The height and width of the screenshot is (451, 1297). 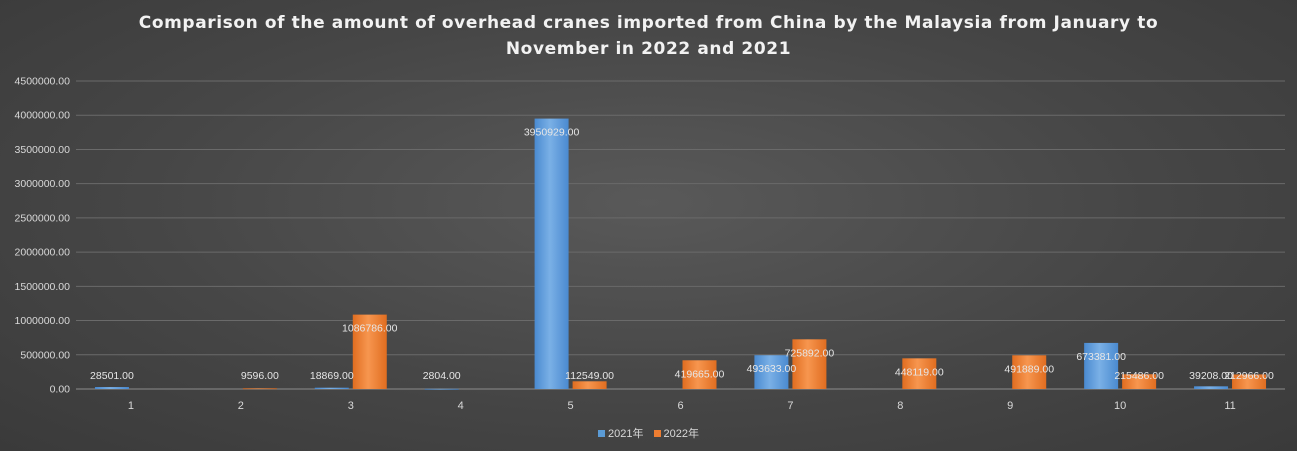 What do you see at coordinates (648, 49) in the screenshot?
I see `chart-title-line-2: November in 2022 and 2021` at bounding box center [648, 49].